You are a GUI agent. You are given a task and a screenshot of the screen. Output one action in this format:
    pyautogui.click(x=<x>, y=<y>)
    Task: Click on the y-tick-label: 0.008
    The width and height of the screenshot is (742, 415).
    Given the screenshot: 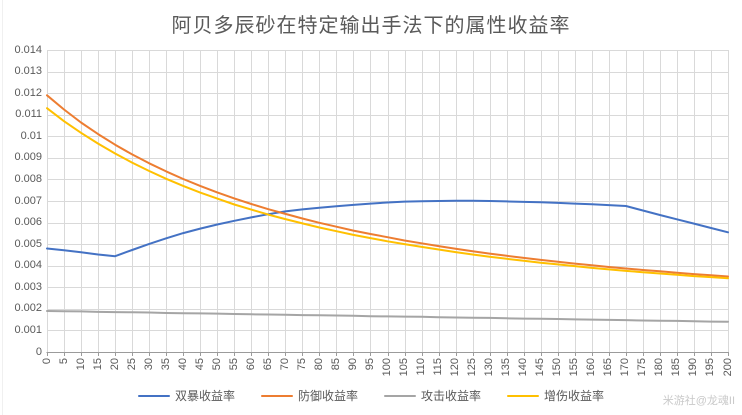 What is the action you would take?
    pyautogui.click(x=28, y=178)
    